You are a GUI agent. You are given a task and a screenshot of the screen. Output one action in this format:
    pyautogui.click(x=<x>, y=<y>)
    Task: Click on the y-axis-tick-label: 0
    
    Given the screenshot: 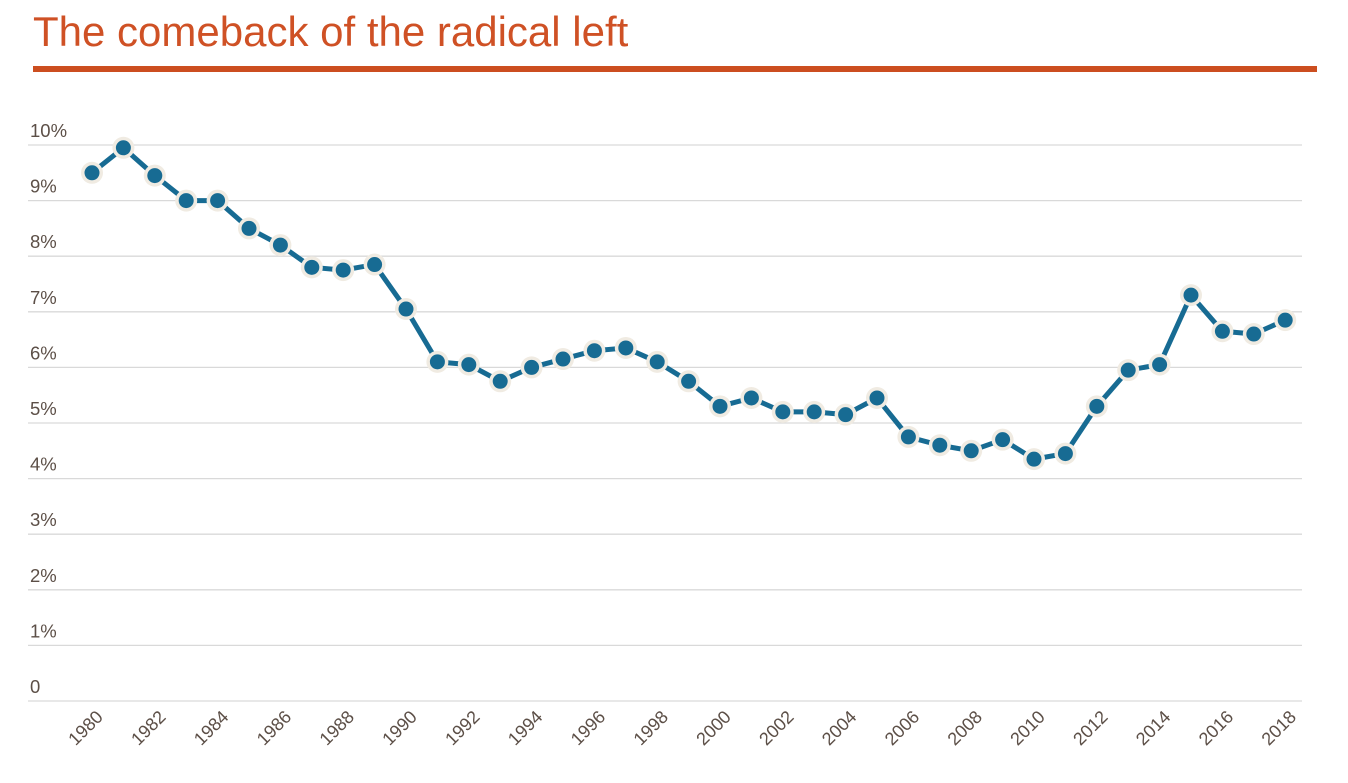 What is the action you would take?
    pyautogui.click(x=35, y=686)
    